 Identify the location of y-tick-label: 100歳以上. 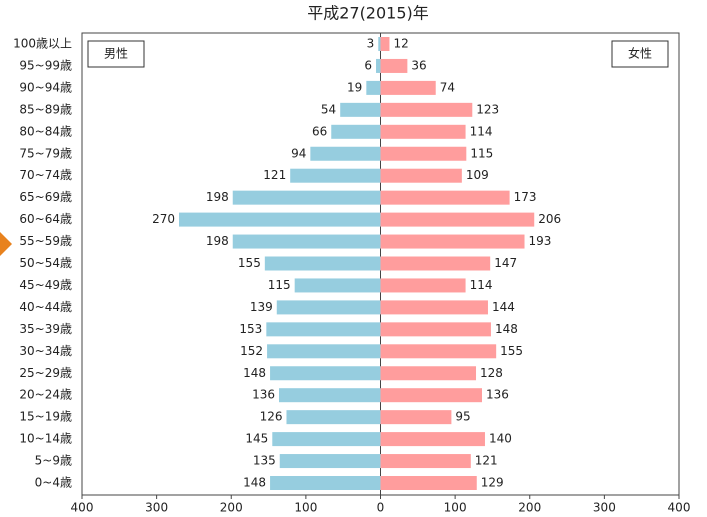
(42, 44).